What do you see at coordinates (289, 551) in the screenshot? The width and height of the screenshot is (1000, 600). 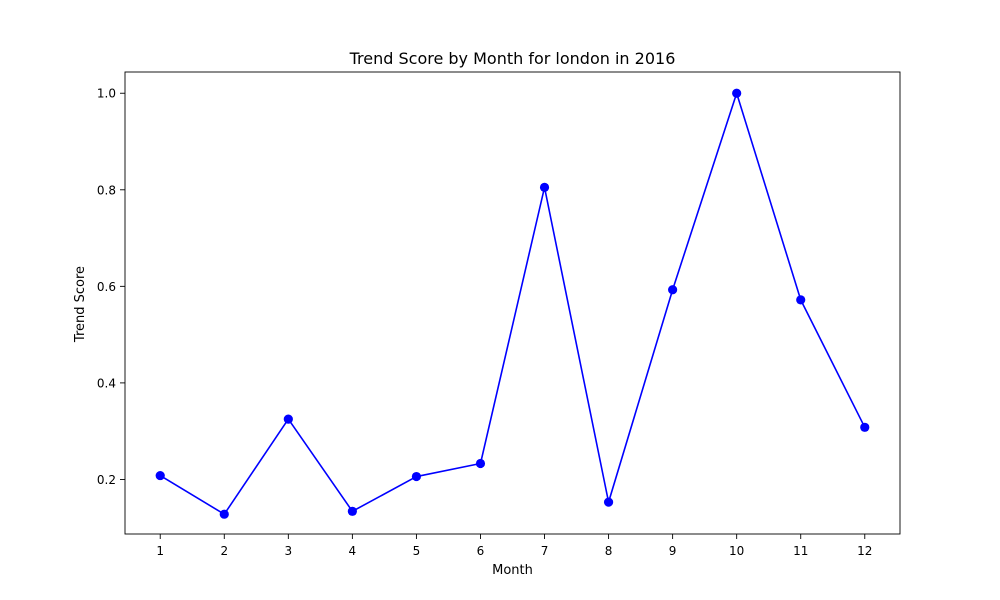 I see `x-tick-label: 3` at bounding box center [289, 551].